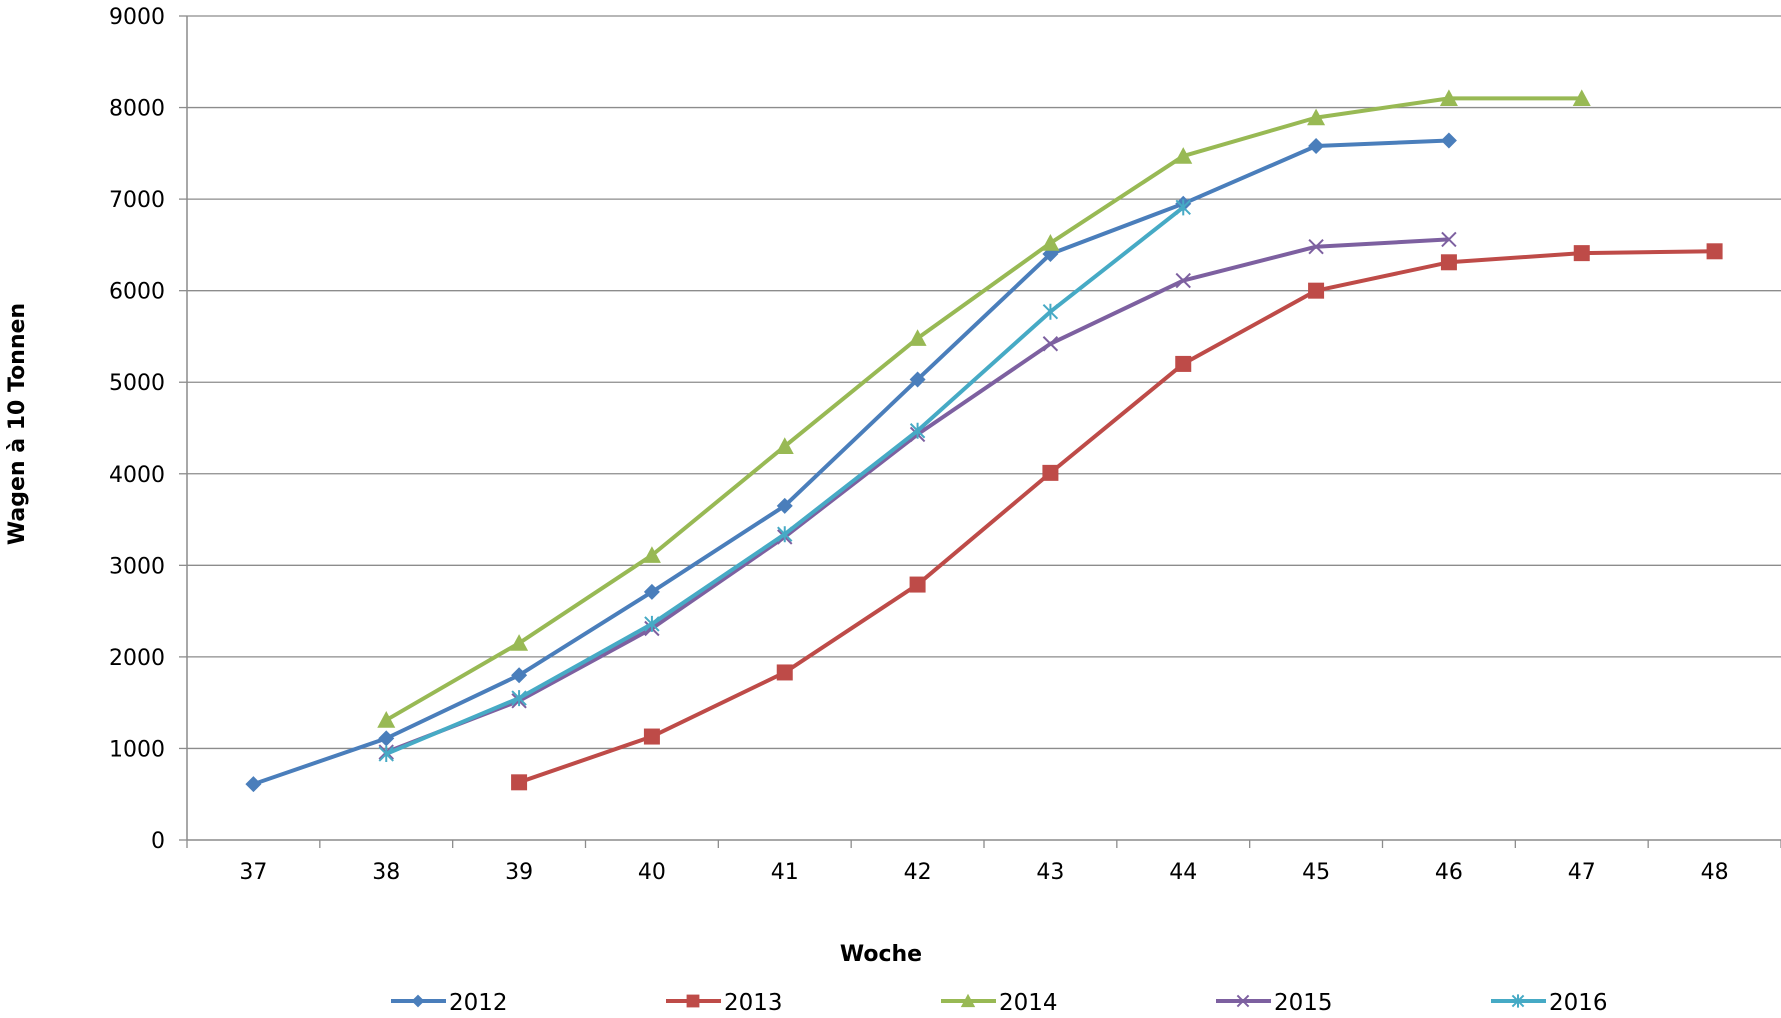  I want to click on x-tick-label: 43, so click(1050, 872).